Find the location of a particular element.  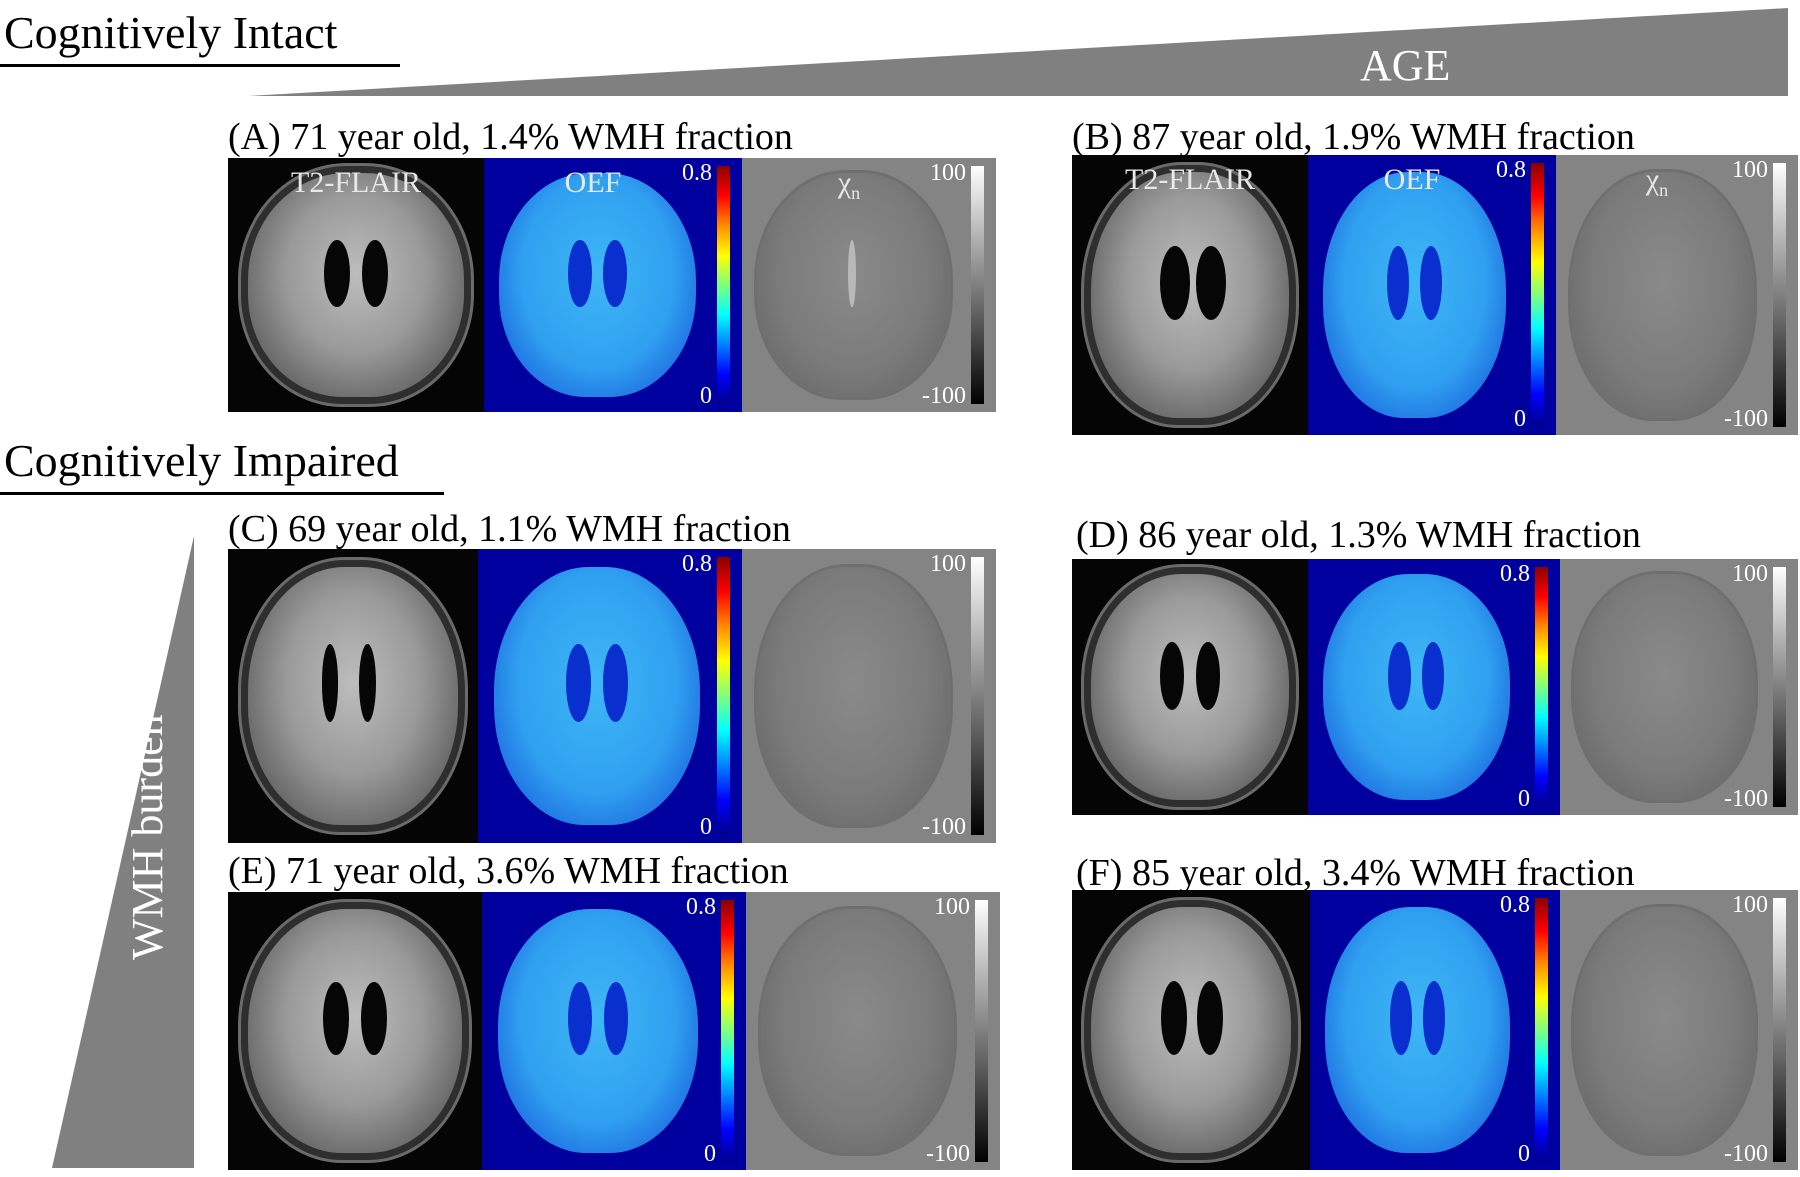

chi-label: χn is located at coordinates (849, 185).